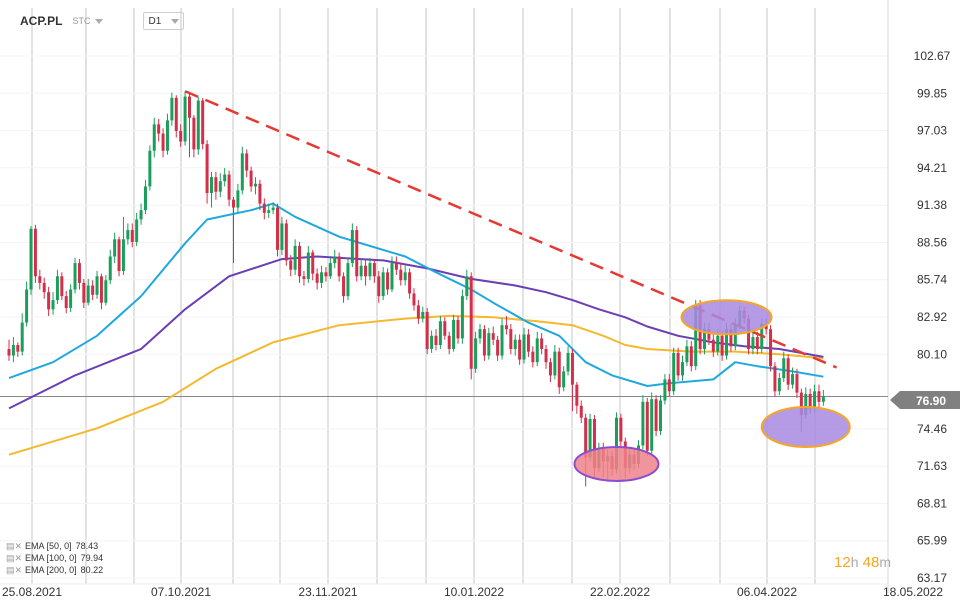 The height and width of the screenshot is (607, 960). I want to click on legend-row-ema100: ▤✕ EMA [100, 0] 79.94, so click(54, 558).